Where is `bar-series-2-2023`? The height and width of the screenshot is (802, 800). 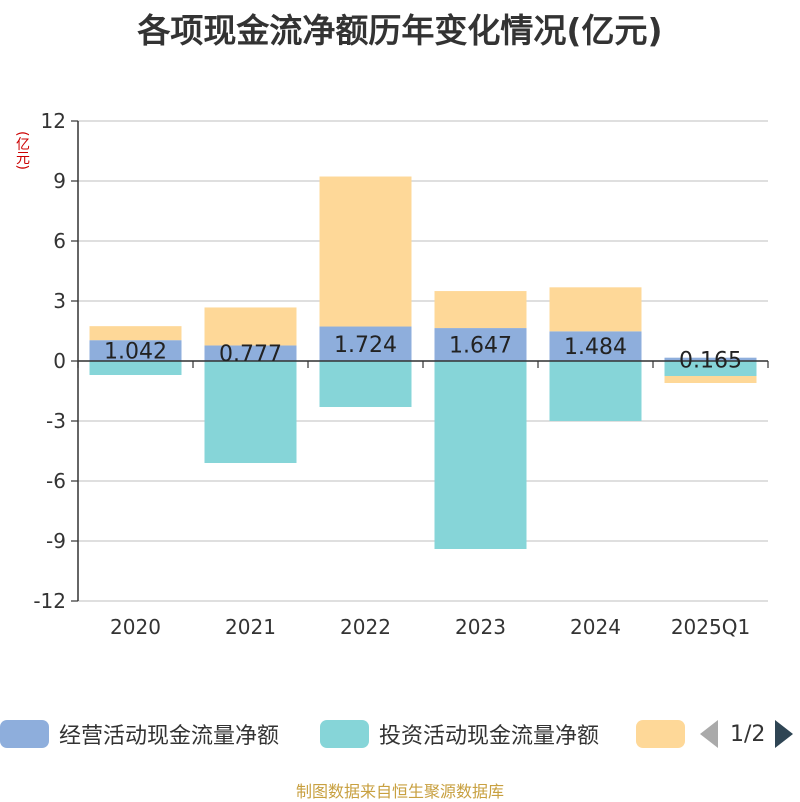 bar-series-2-2023 is located at coordinates (480, 310).